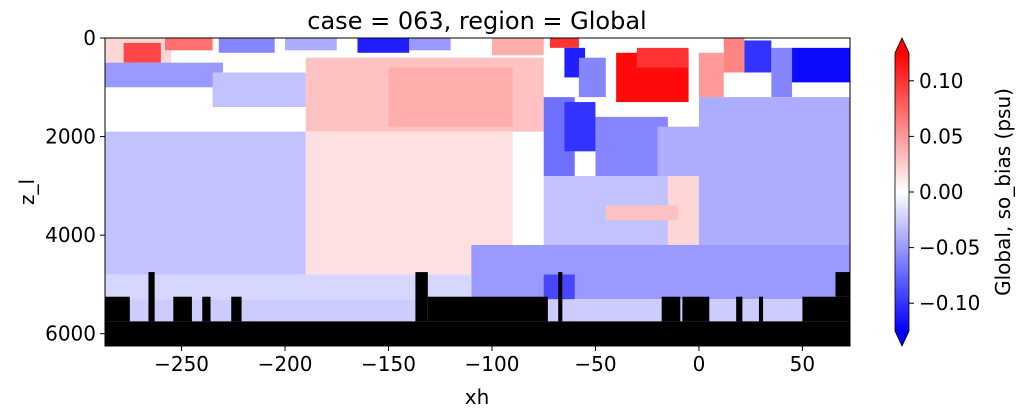  What do you see at coordinates (492, 364) in the screenshot?
I see `x-tick-label: −100` at bounding box center [492, 364].